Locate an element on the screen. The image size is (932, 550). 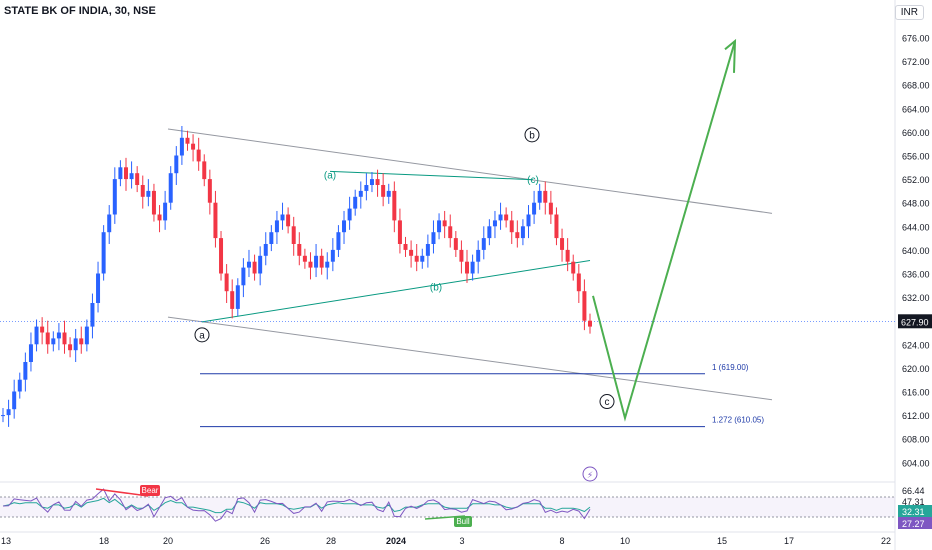
wave-label: (a) is located at coordinates (330, 175).